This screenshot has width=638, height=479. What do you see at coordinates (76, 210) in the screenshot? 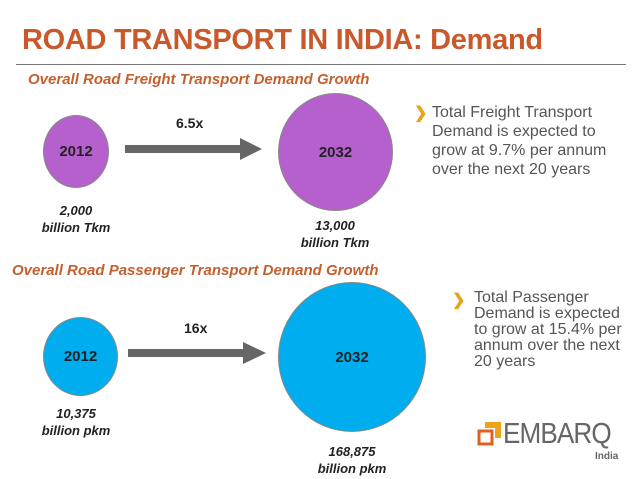
I see `value: 2,000` at bounding box center [76, 210].